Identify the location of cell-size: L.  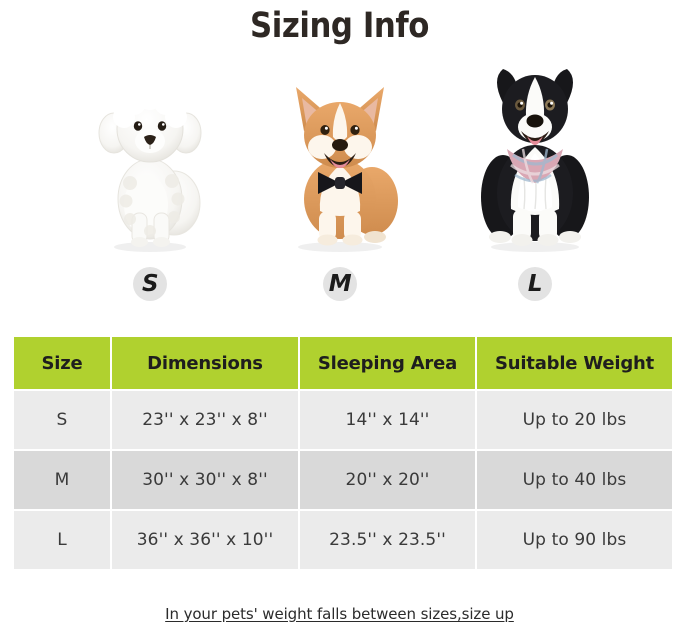
(63, 540).